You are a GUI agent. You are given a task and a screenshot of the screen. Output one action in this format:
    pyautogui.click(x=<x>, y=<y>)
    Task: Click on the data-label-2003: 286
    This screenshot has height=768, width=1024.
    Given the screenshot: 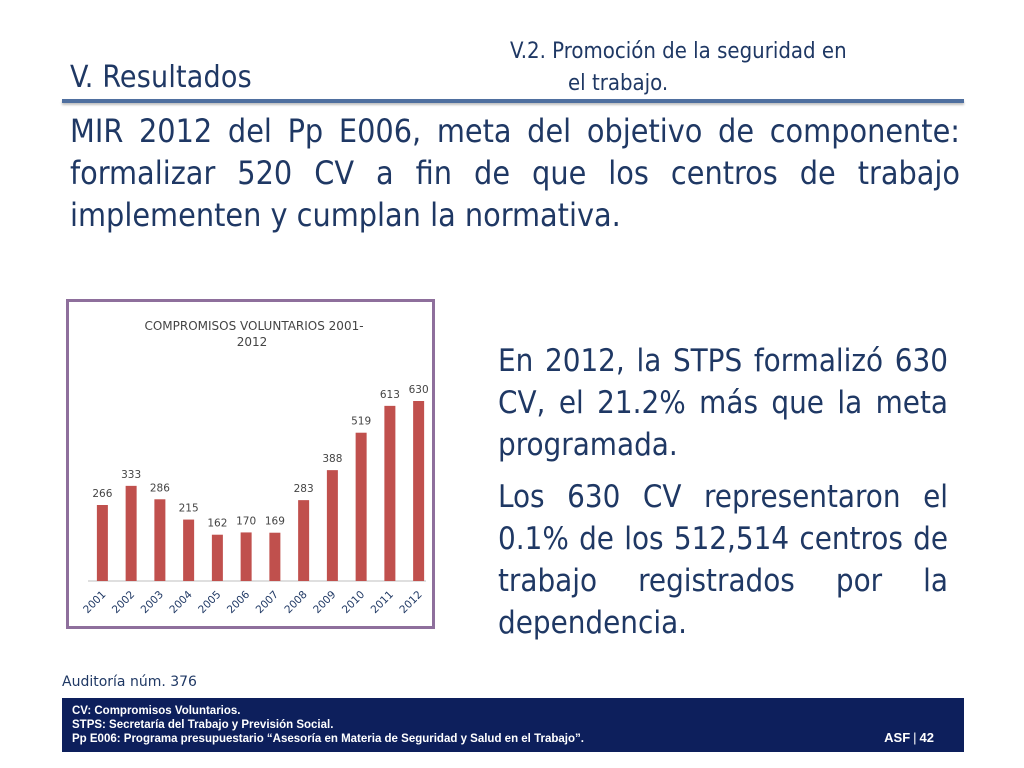 What is the action you would take?
    pyautogui.click(x=160, y=488)
    